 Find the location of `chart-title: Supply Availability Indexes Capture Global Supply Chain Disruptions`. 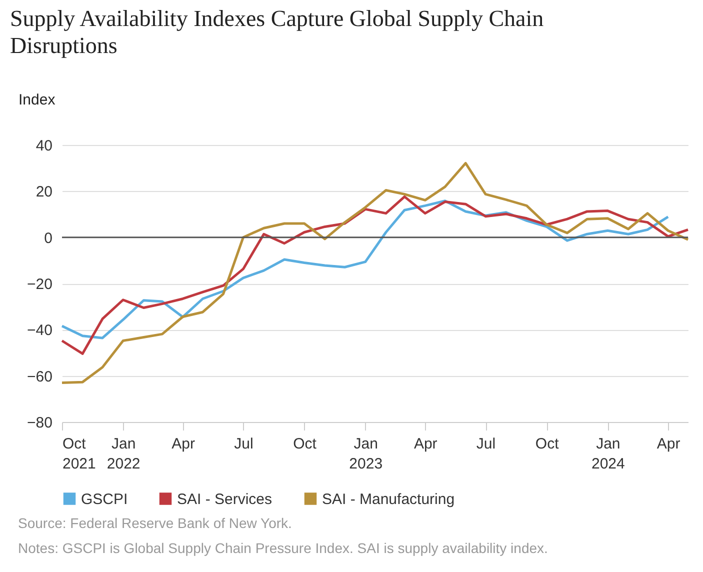

chart-title: Supply Availability Indexes Capture Global Supply Chain Disruptions is located at coordinates (277, 32).